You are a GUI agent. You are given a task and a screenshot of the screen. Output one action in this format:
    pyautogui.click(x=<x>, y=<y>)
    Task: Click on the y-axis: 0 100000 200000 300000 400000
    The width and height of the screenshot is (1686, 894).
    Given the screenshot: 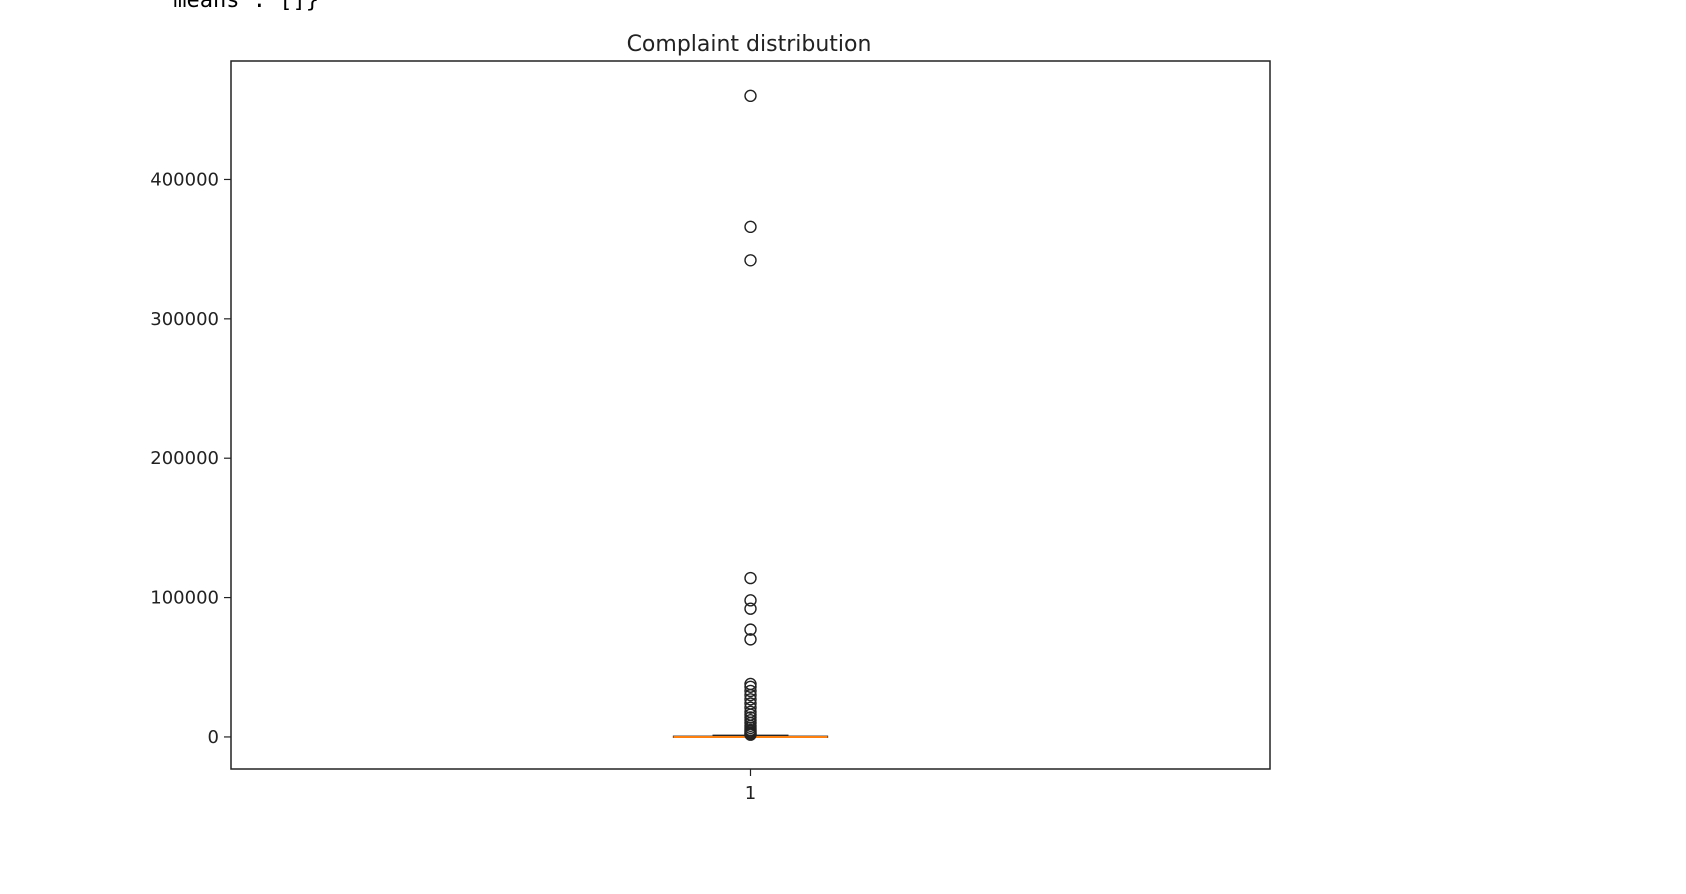 What is the action you would take?
    pyautogui.click(x=190, y=458)
    